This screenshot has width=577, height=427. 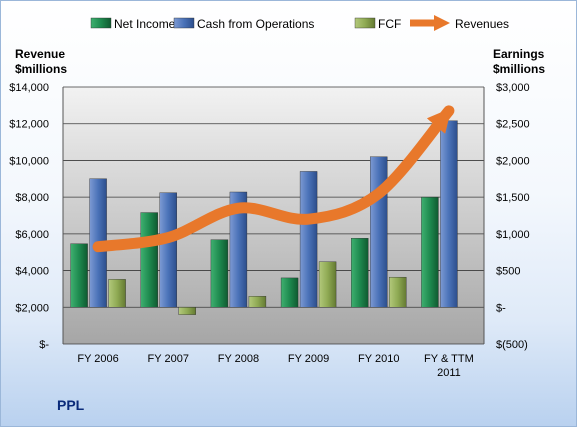 What do you see at coordinates (238, 359) in the screenshot?
I see `x-tick-label: FY 2008` at bounding box center [238, 359].